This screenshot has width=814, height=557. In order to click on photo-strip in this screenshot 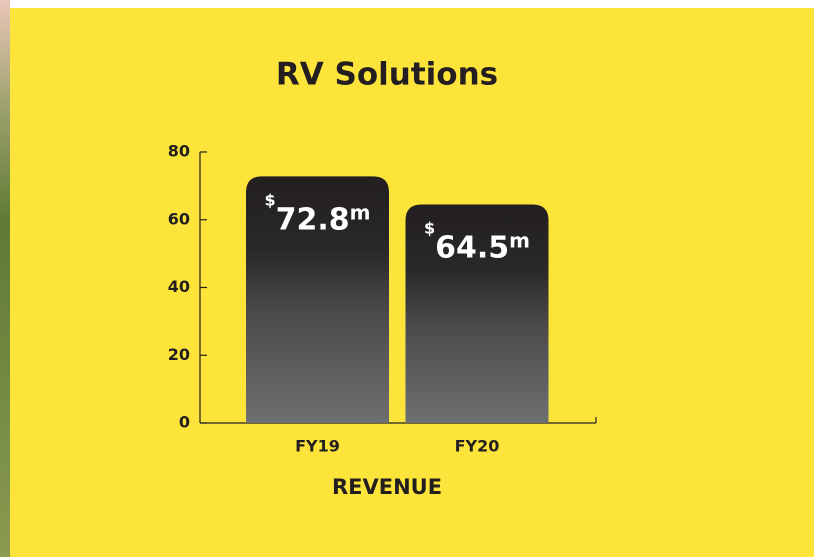, I will do `click(5, 278)`.